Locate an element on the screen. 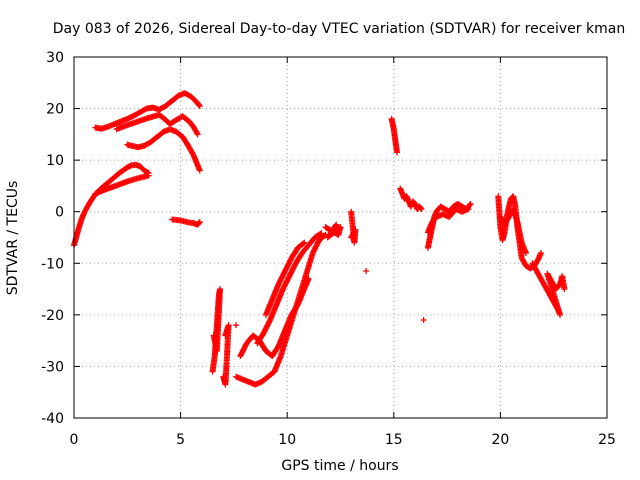 The image size is (640, 480). series-arc-rise-lower is located at coordinates (122, 184).